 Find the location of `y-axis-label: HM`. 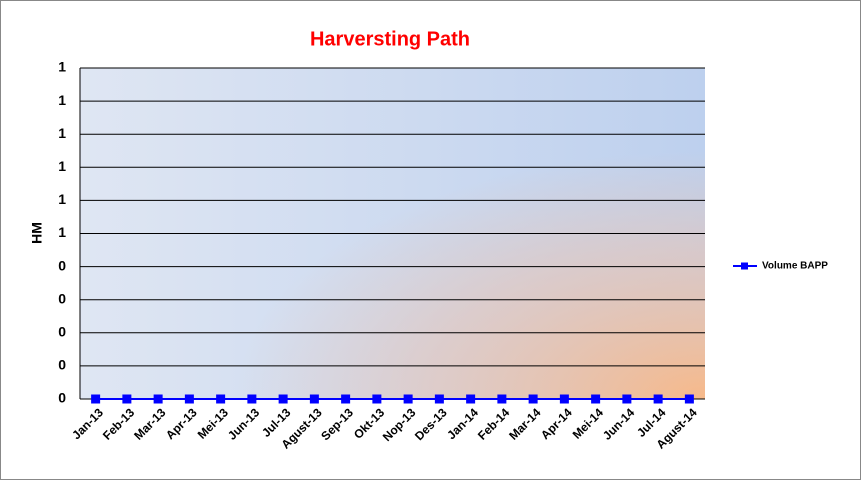

y-axis-label: HM is located at coordinates (37, 233).